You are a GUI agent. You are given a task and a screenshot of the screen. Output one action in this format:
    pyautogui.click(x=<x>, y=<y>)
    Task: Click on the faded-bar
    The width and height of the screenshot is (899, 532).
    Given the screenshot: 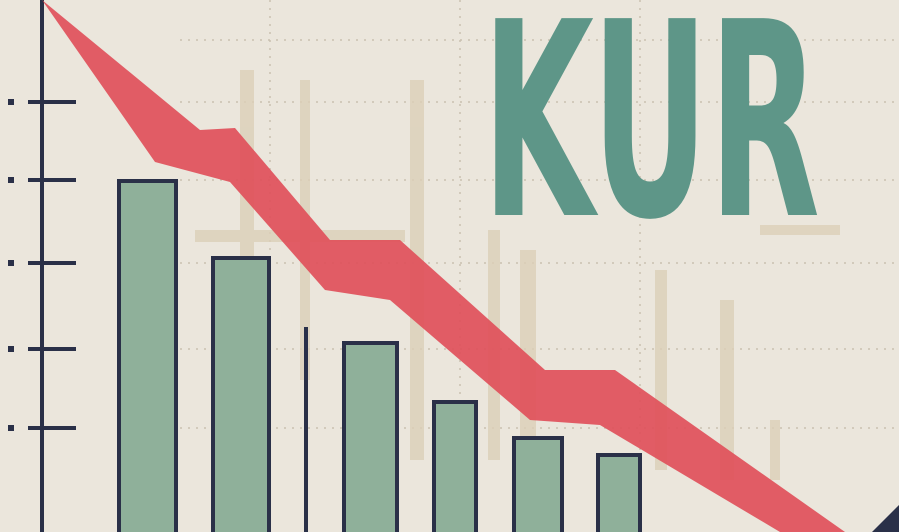 What is the action you would take?
    pyautogui.click(x=800, y=230)
    